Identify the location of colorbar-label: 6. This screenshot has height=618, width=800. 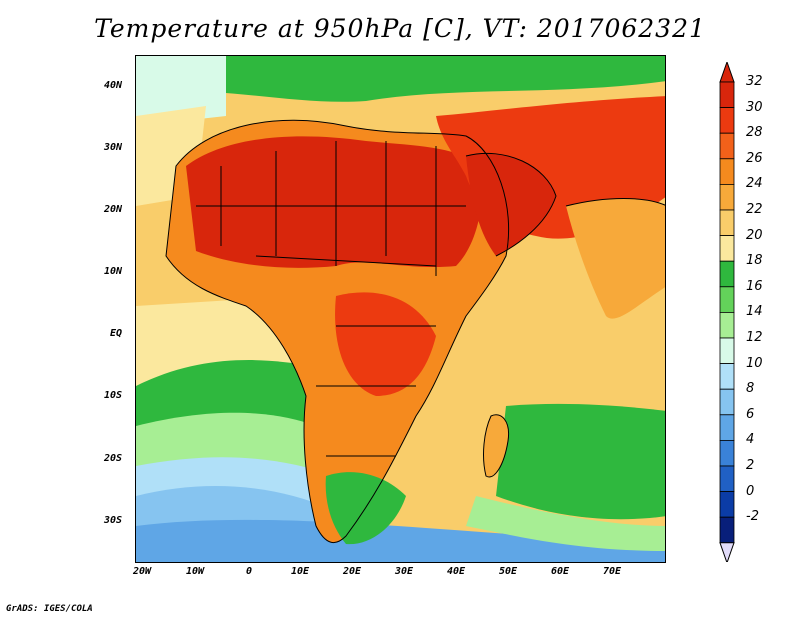
(750, 414).